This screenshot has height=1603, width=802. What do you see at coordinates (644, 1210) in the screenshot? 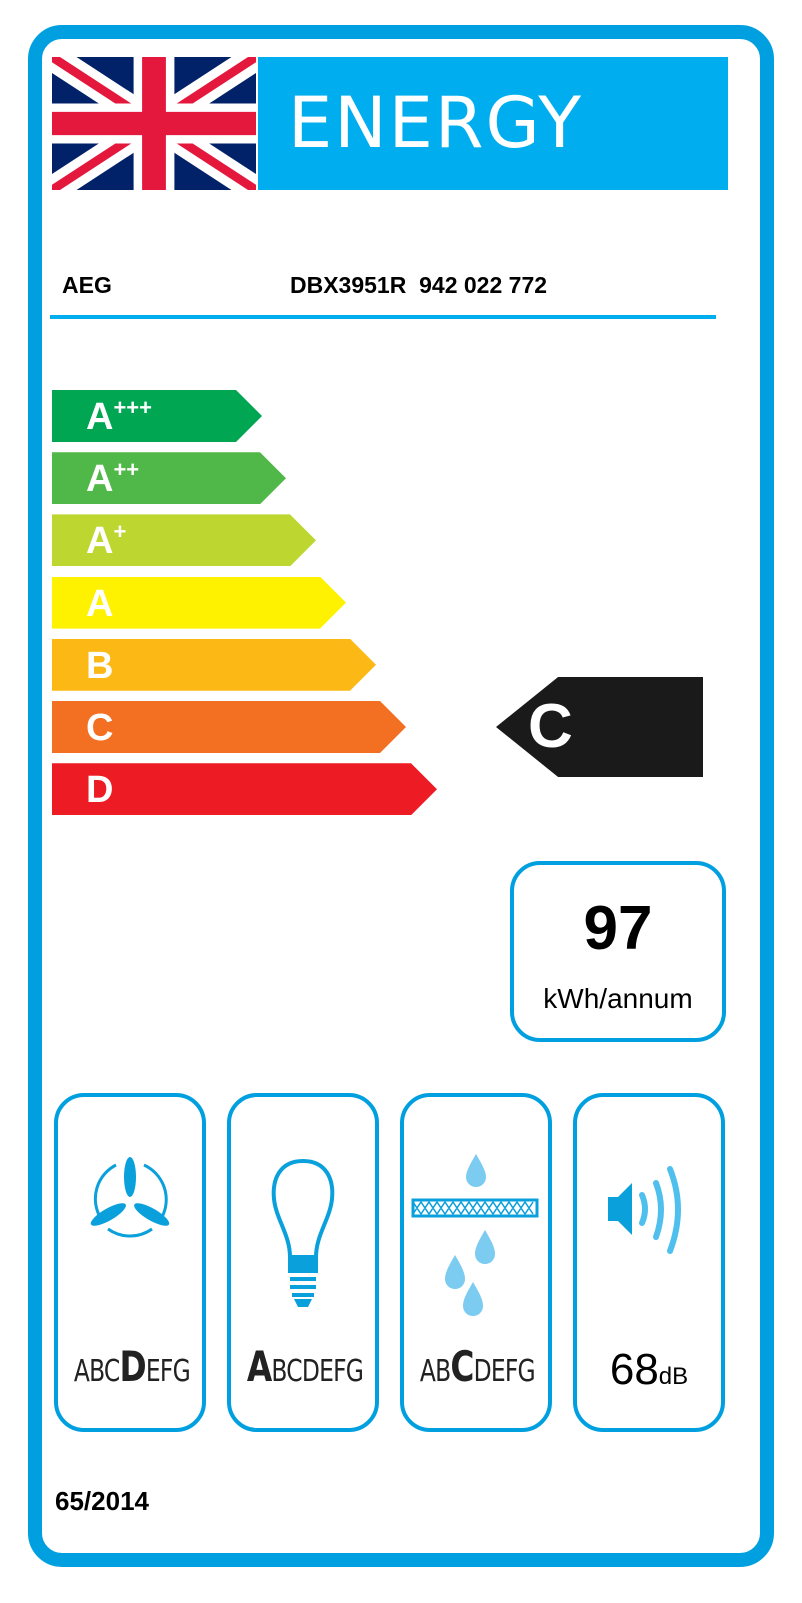
I see `speaker-icon` at bounding box center [644, 1210].